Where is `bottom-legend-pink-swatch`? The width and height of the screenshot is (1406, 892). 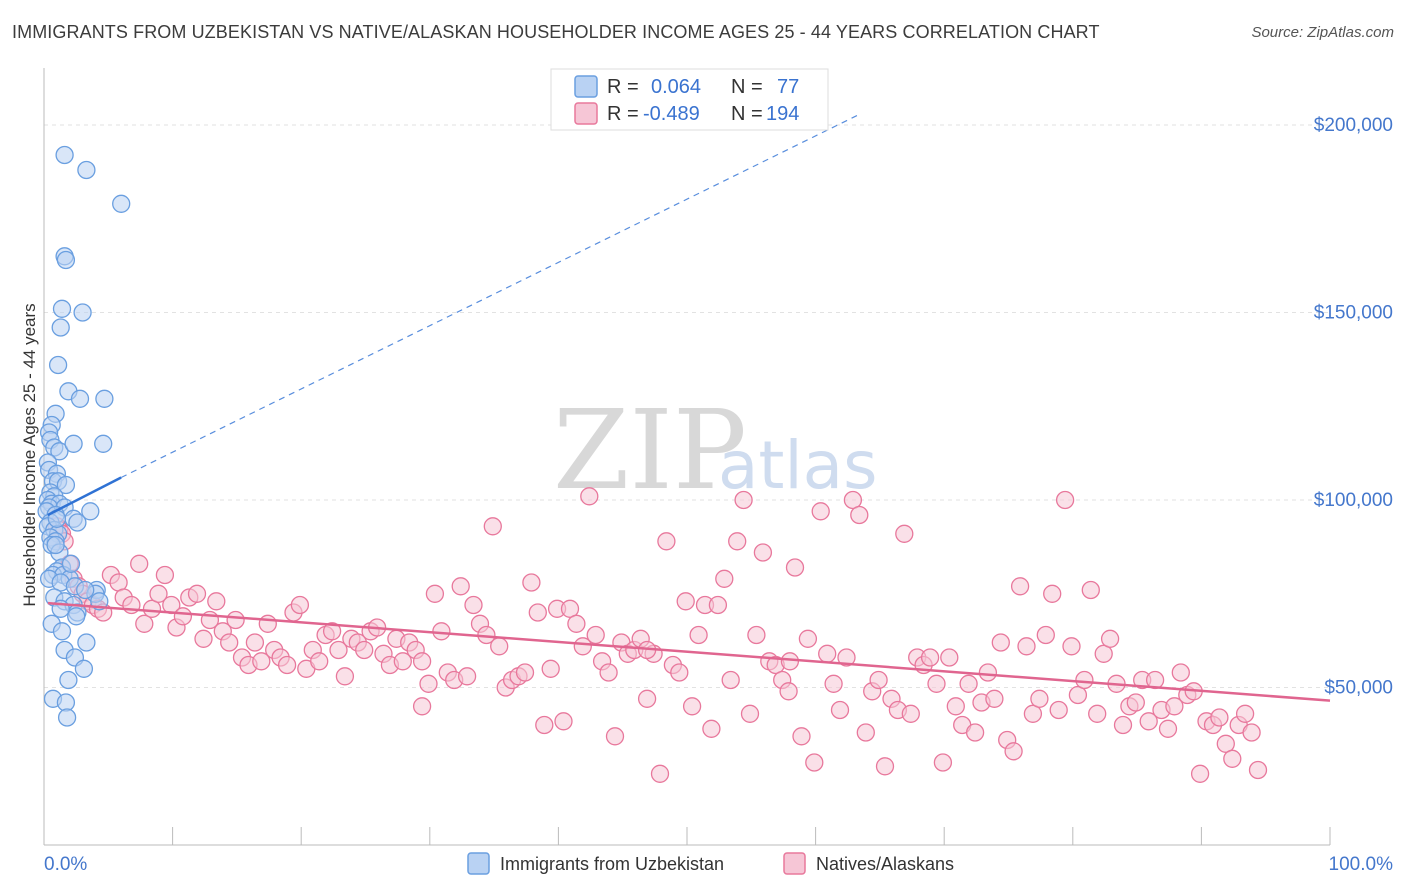 bottom-legend-pink-swatch is located at coordinates (794, 863).